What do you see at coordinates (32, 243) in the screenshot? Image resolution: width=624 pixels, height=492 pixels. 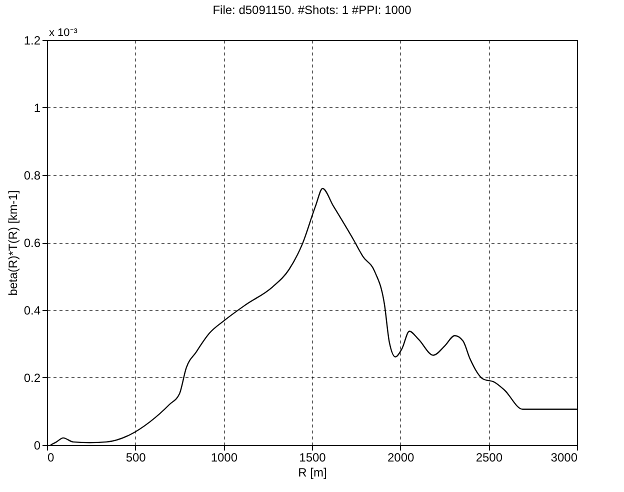 I see `y-tick-label: 0.6` at bounding box center [32, 243].